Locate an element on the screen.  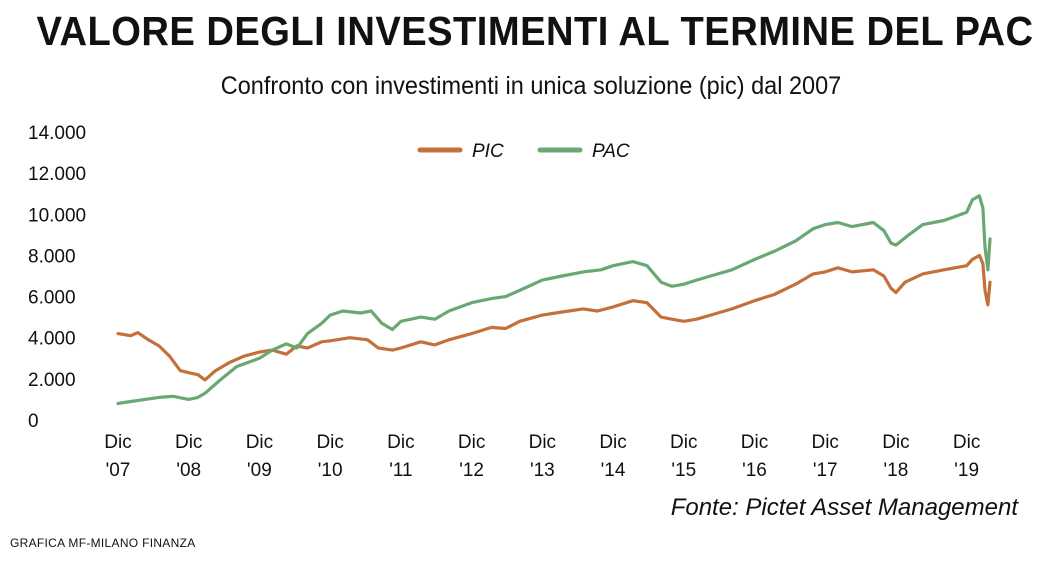
x-tick-label: '13 is located at coordinates (542, 470).